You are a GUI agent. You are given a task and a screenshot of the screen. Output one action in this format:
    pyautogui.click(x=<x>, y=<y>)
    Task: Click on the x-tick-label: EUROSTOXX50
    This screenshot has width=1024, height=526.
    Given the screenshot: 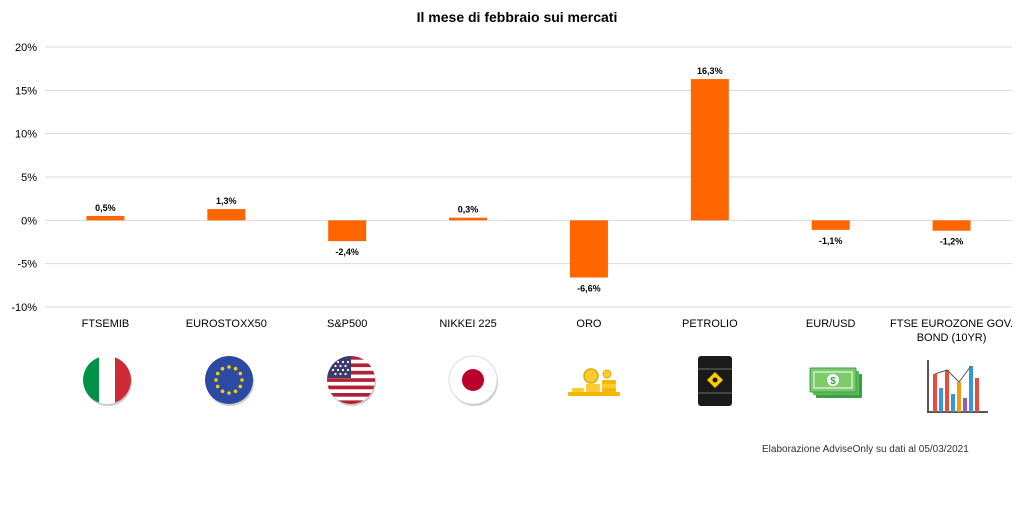 What is the action you would take?
    pyautogui.click(x=226, y=324)
    